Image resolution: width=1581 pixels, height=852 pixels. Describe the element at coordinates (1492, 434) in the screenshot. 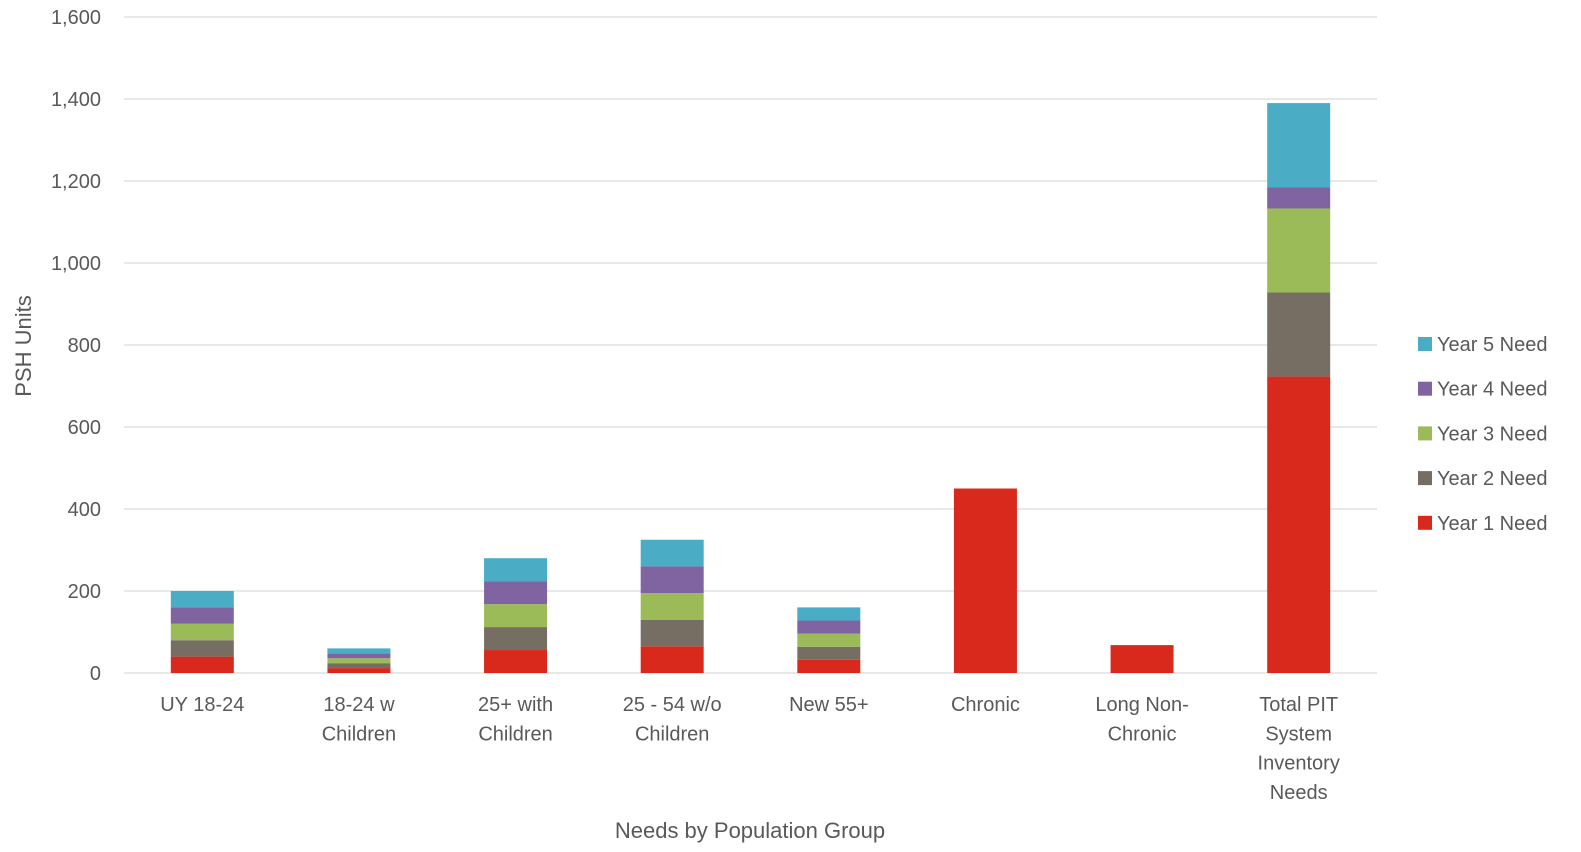

I see `legend-label: Year 3 Need` at that location.